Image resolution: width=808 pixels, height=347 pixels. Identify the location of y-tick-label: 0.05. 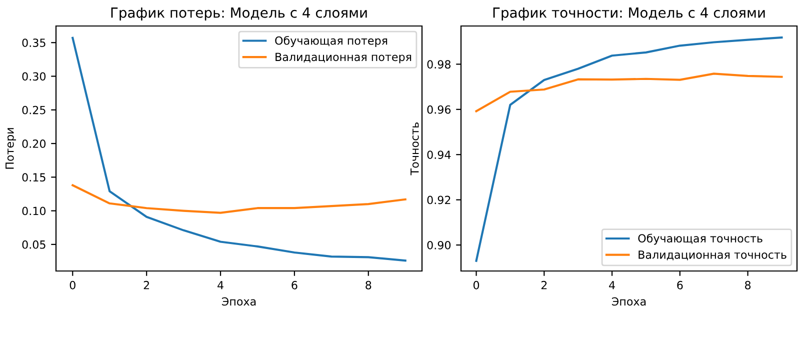
(34, 244).